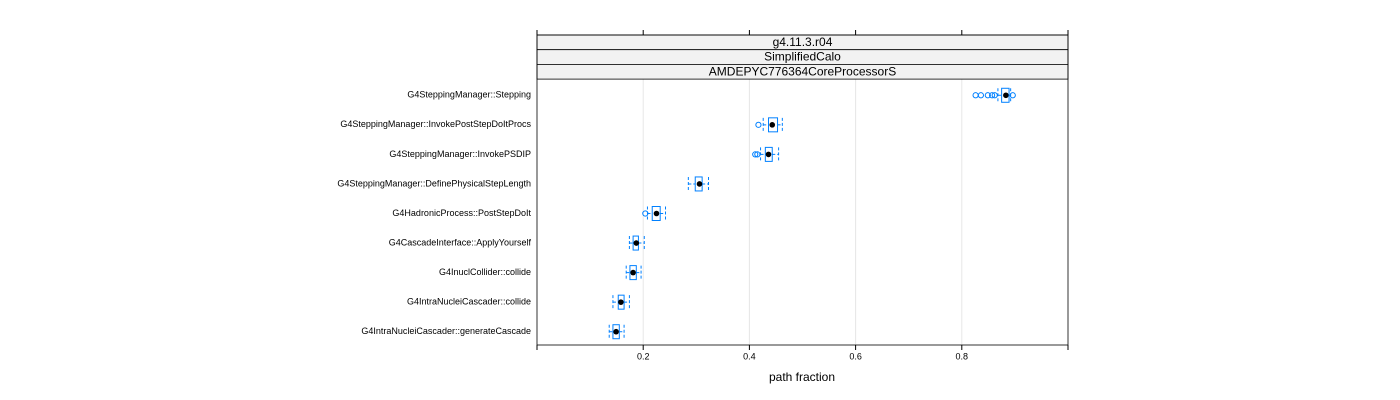 The width and height of the screenshot is (1400, 400). What do you see at coordinates (802, 377) in the screenshot?
I see `x-axis-label: path fraction` at bounding box center [802, 377].